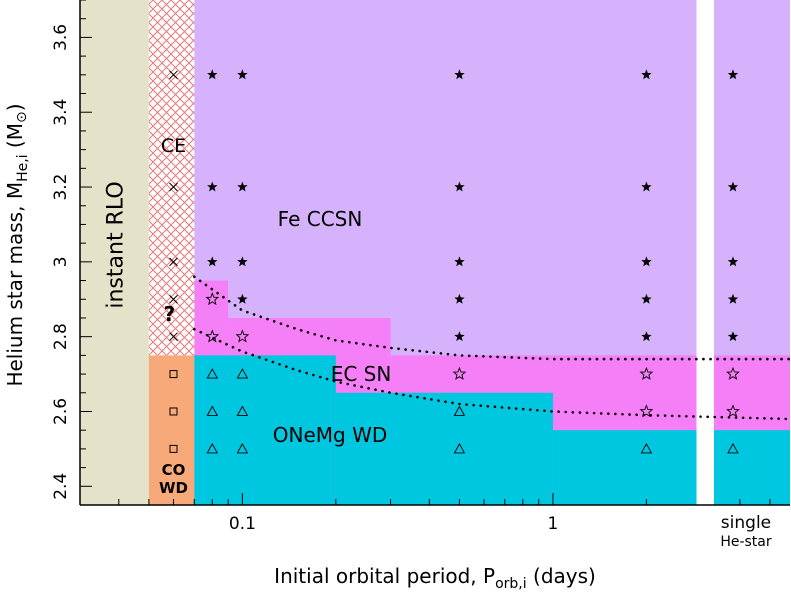  I want to click on region-label-ec-sn: EC SN, so click(361, 374).